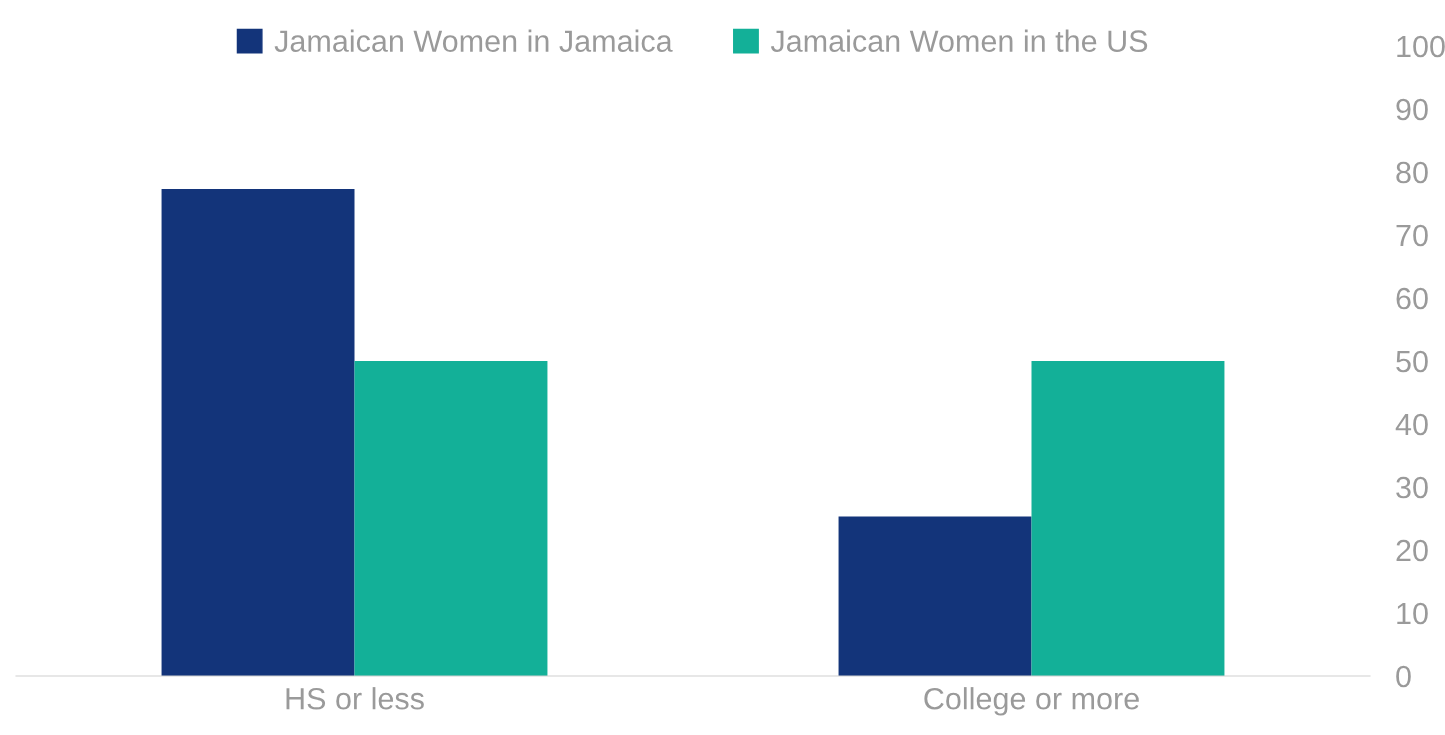  I want to click on y-tick-label: 30, so click(1412, 487).